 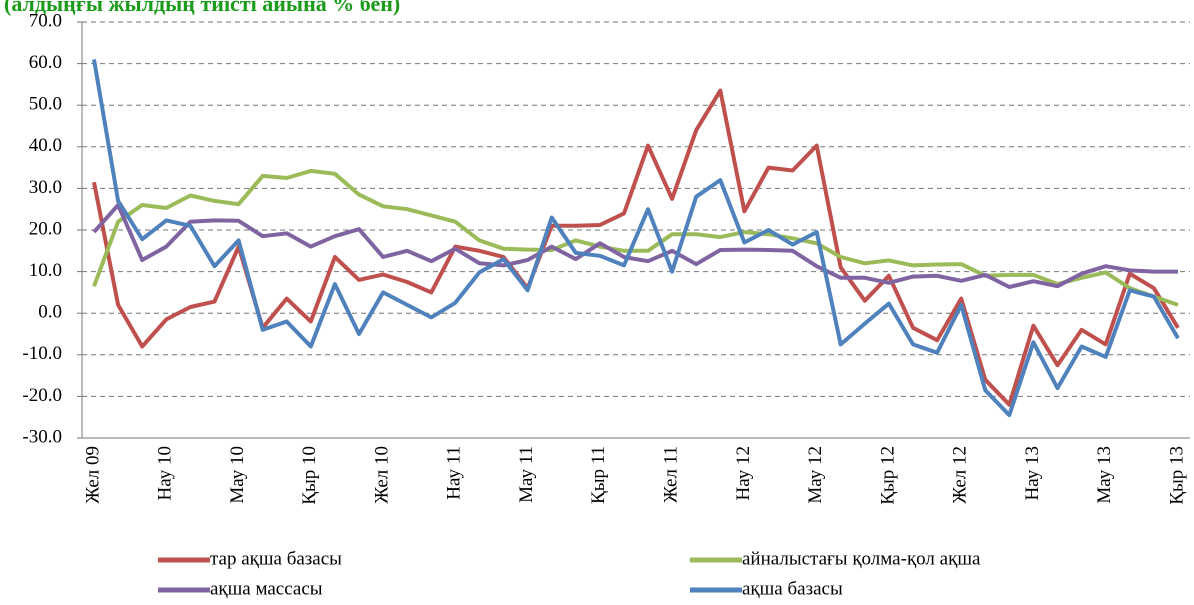 What do you see at coordinates (598, 475) in the screenshot?
I see `x-tick-label: Қыр 11` at bounding box center [598, 475].